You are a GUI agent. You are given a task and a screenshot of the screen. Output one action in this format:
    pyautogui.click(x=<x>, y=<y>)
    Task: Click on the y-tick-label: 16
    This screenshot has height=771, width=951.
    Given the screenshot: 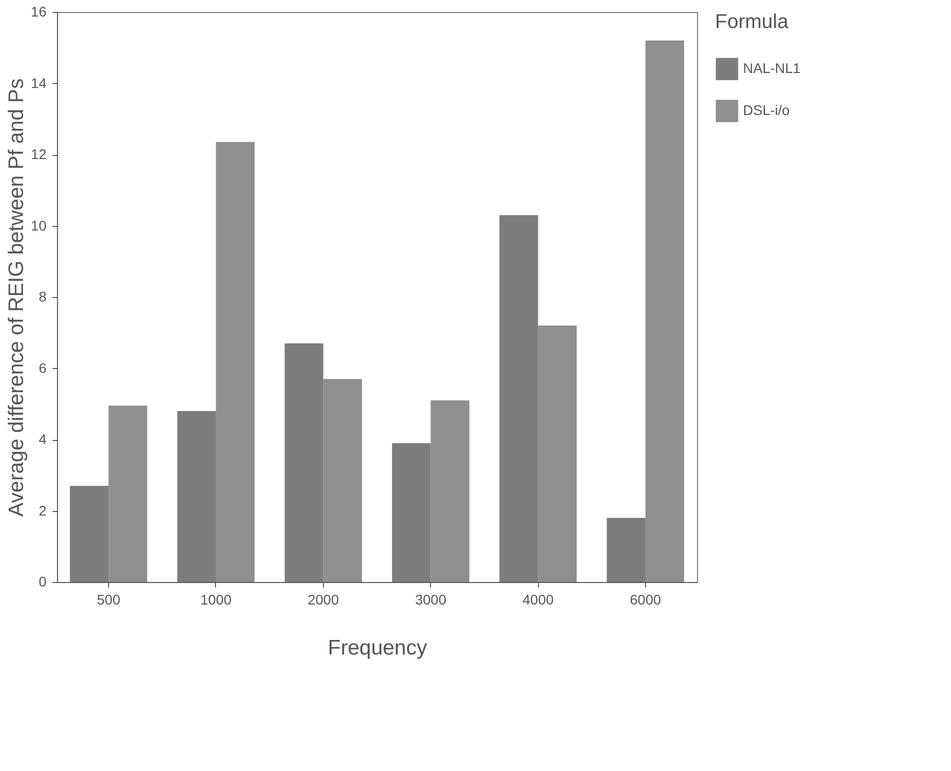 What is the action you would take?
    pyautogui.click(x=38, y=12)
    